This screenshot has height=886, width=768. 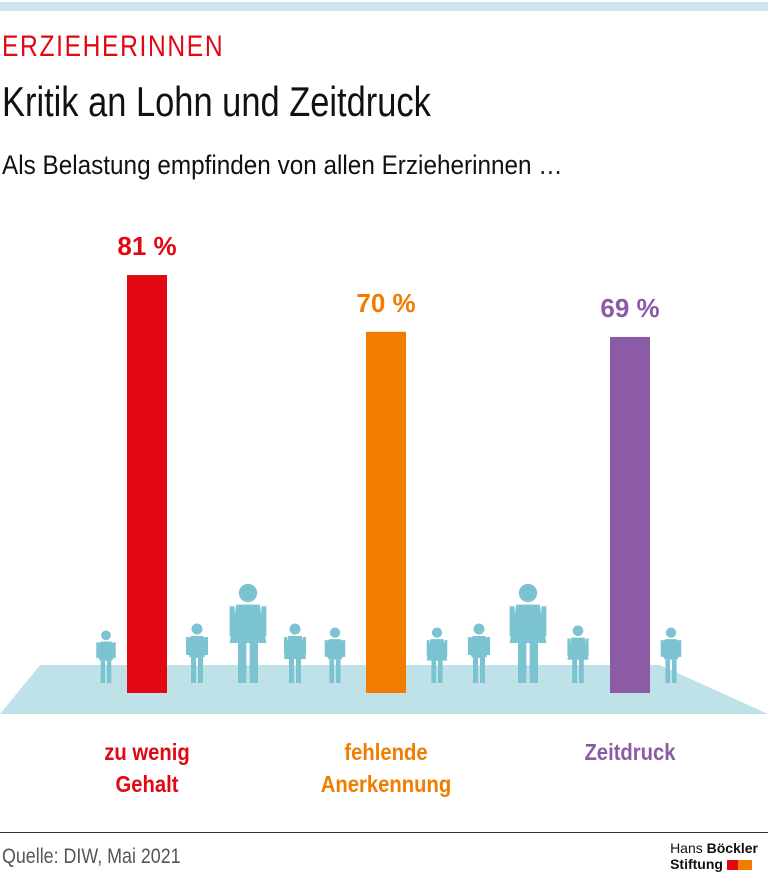 What do you see at coordinates (686, 848) in the screenshot?
I see `logo-text: Hans` at bounding box center [686, 848].